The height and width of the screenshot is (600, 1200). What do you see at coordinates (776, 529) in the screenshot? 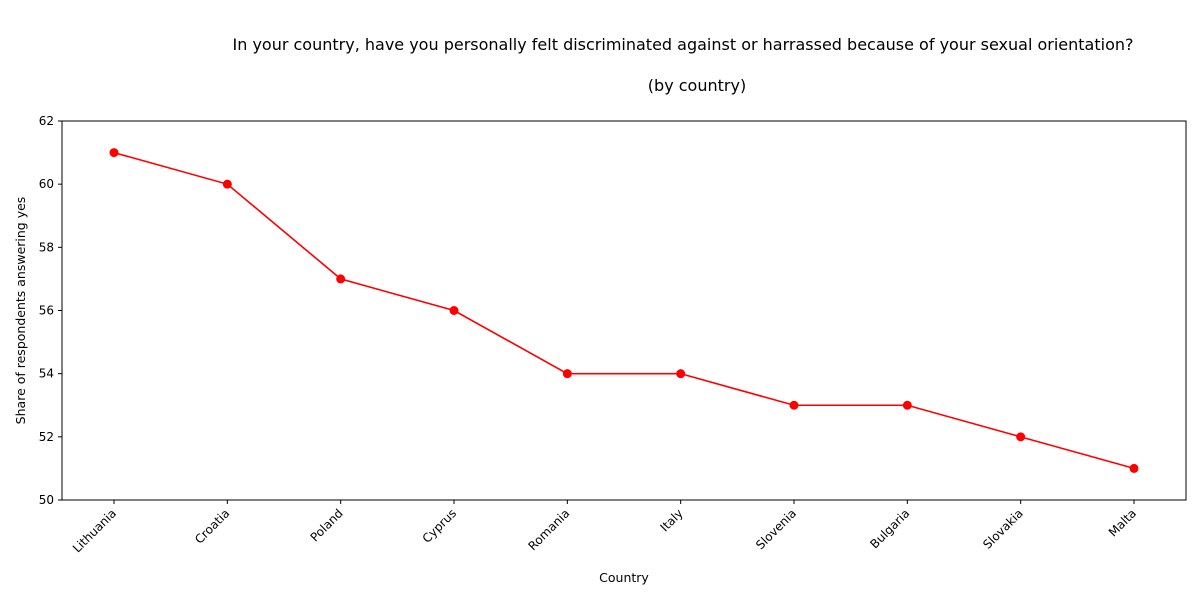
I see `x-tick-label: Slovenia` at bounding box center [776, 529].